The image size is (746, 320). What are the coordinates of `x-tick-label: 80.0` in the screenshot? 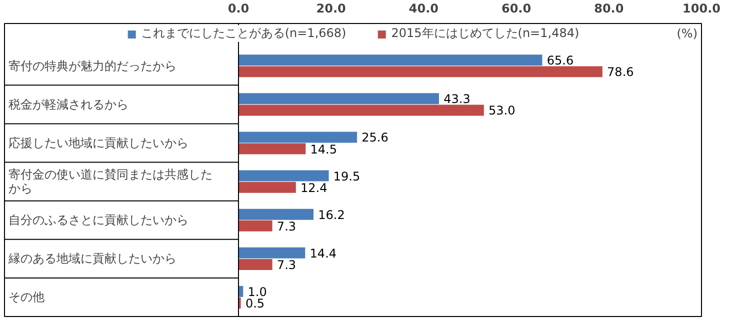 It's located at (609, 9).